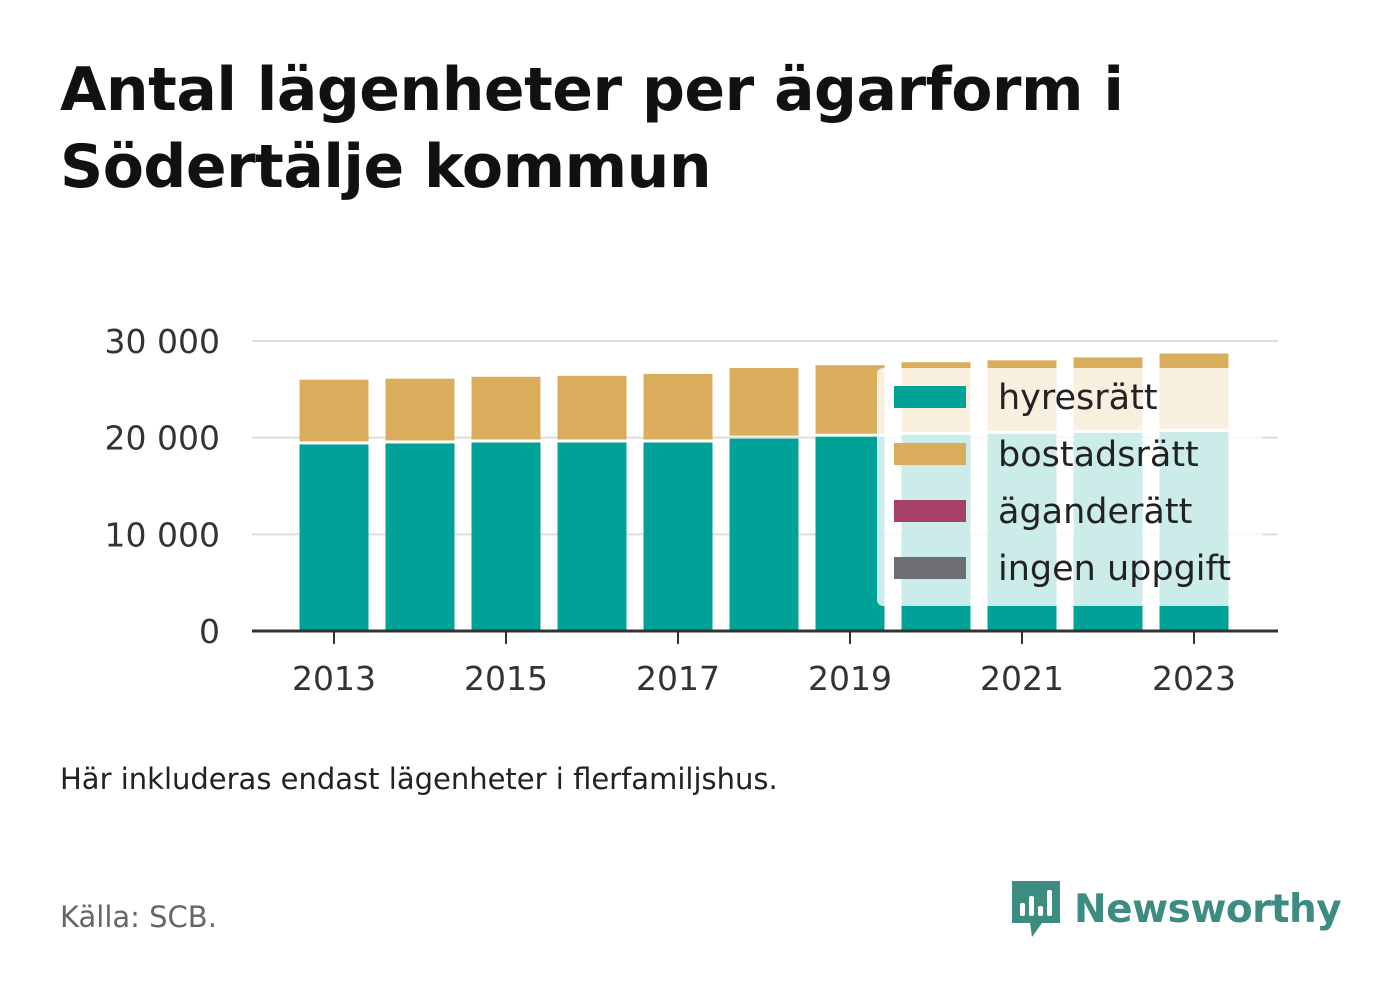 This screenshot has height=999, width=1382. Describe the element at coordinates (334, 678) in the screenshot. I see `x-tick-label: 2013` at that location.